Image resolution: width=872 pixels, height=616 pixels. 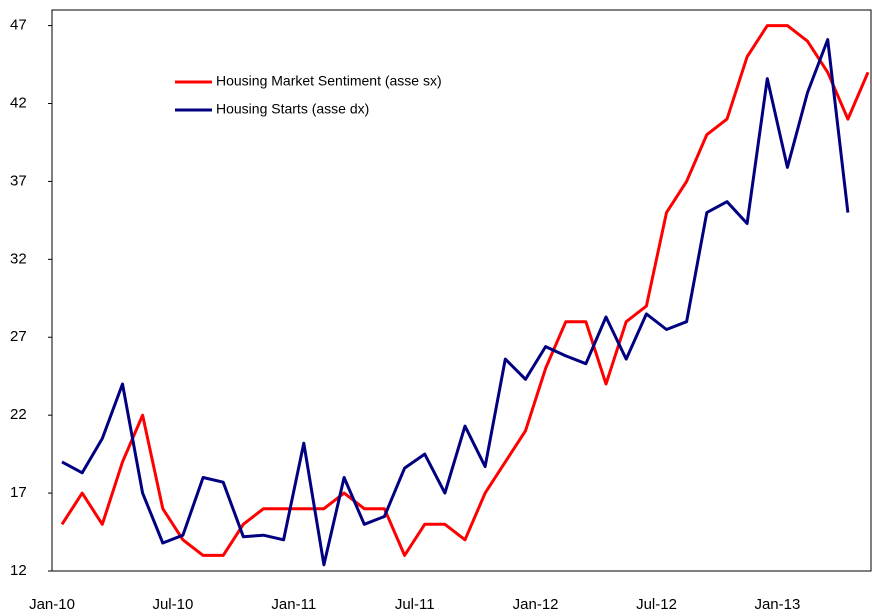 I want to click on x-tick-label: Jul-10, so click(x=172, y=604).